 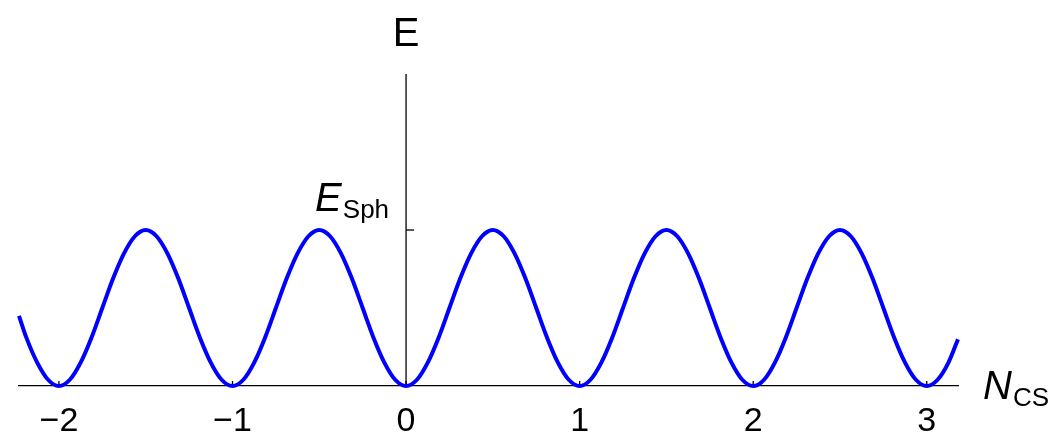 What do you see at coordinates (406, 417) in the screenshot?
I see `x-tick-label: 0` at bounding box center [406, 417].